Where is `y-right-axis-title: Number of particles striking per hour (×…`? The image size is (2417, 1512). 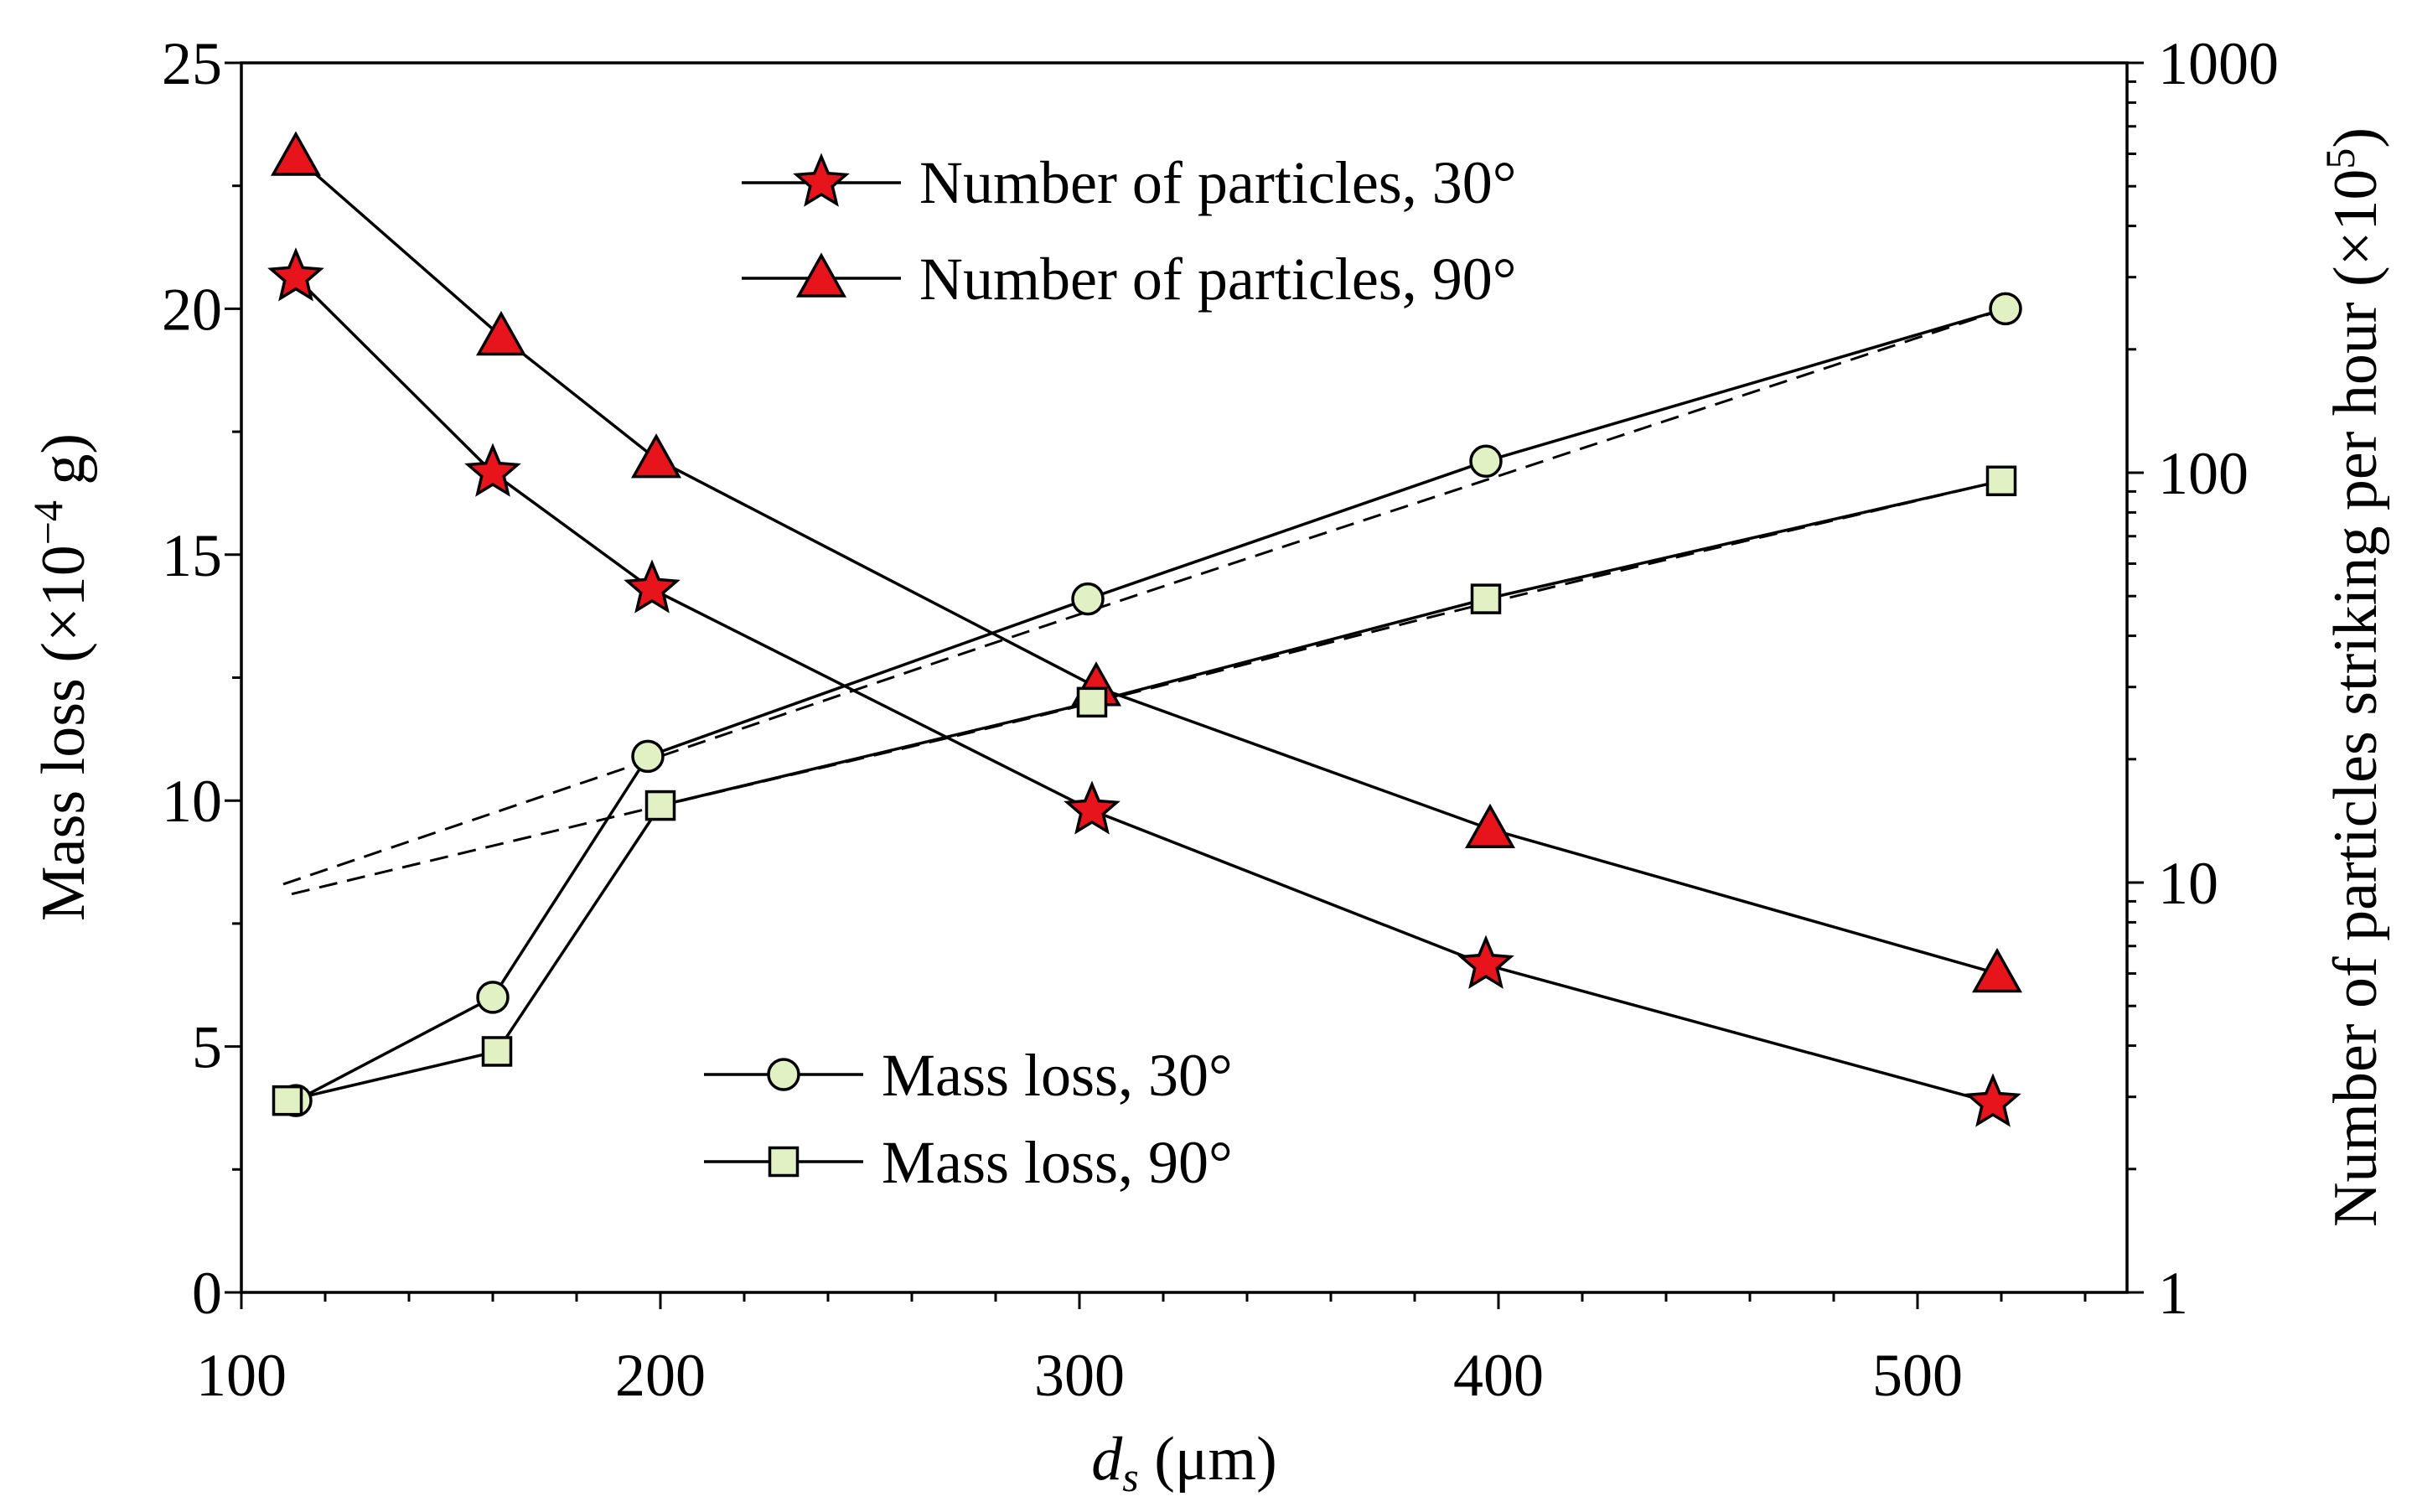
y-right-axis-title: Number of particles striking per hour (×… is located at coordinates (2353, 677).